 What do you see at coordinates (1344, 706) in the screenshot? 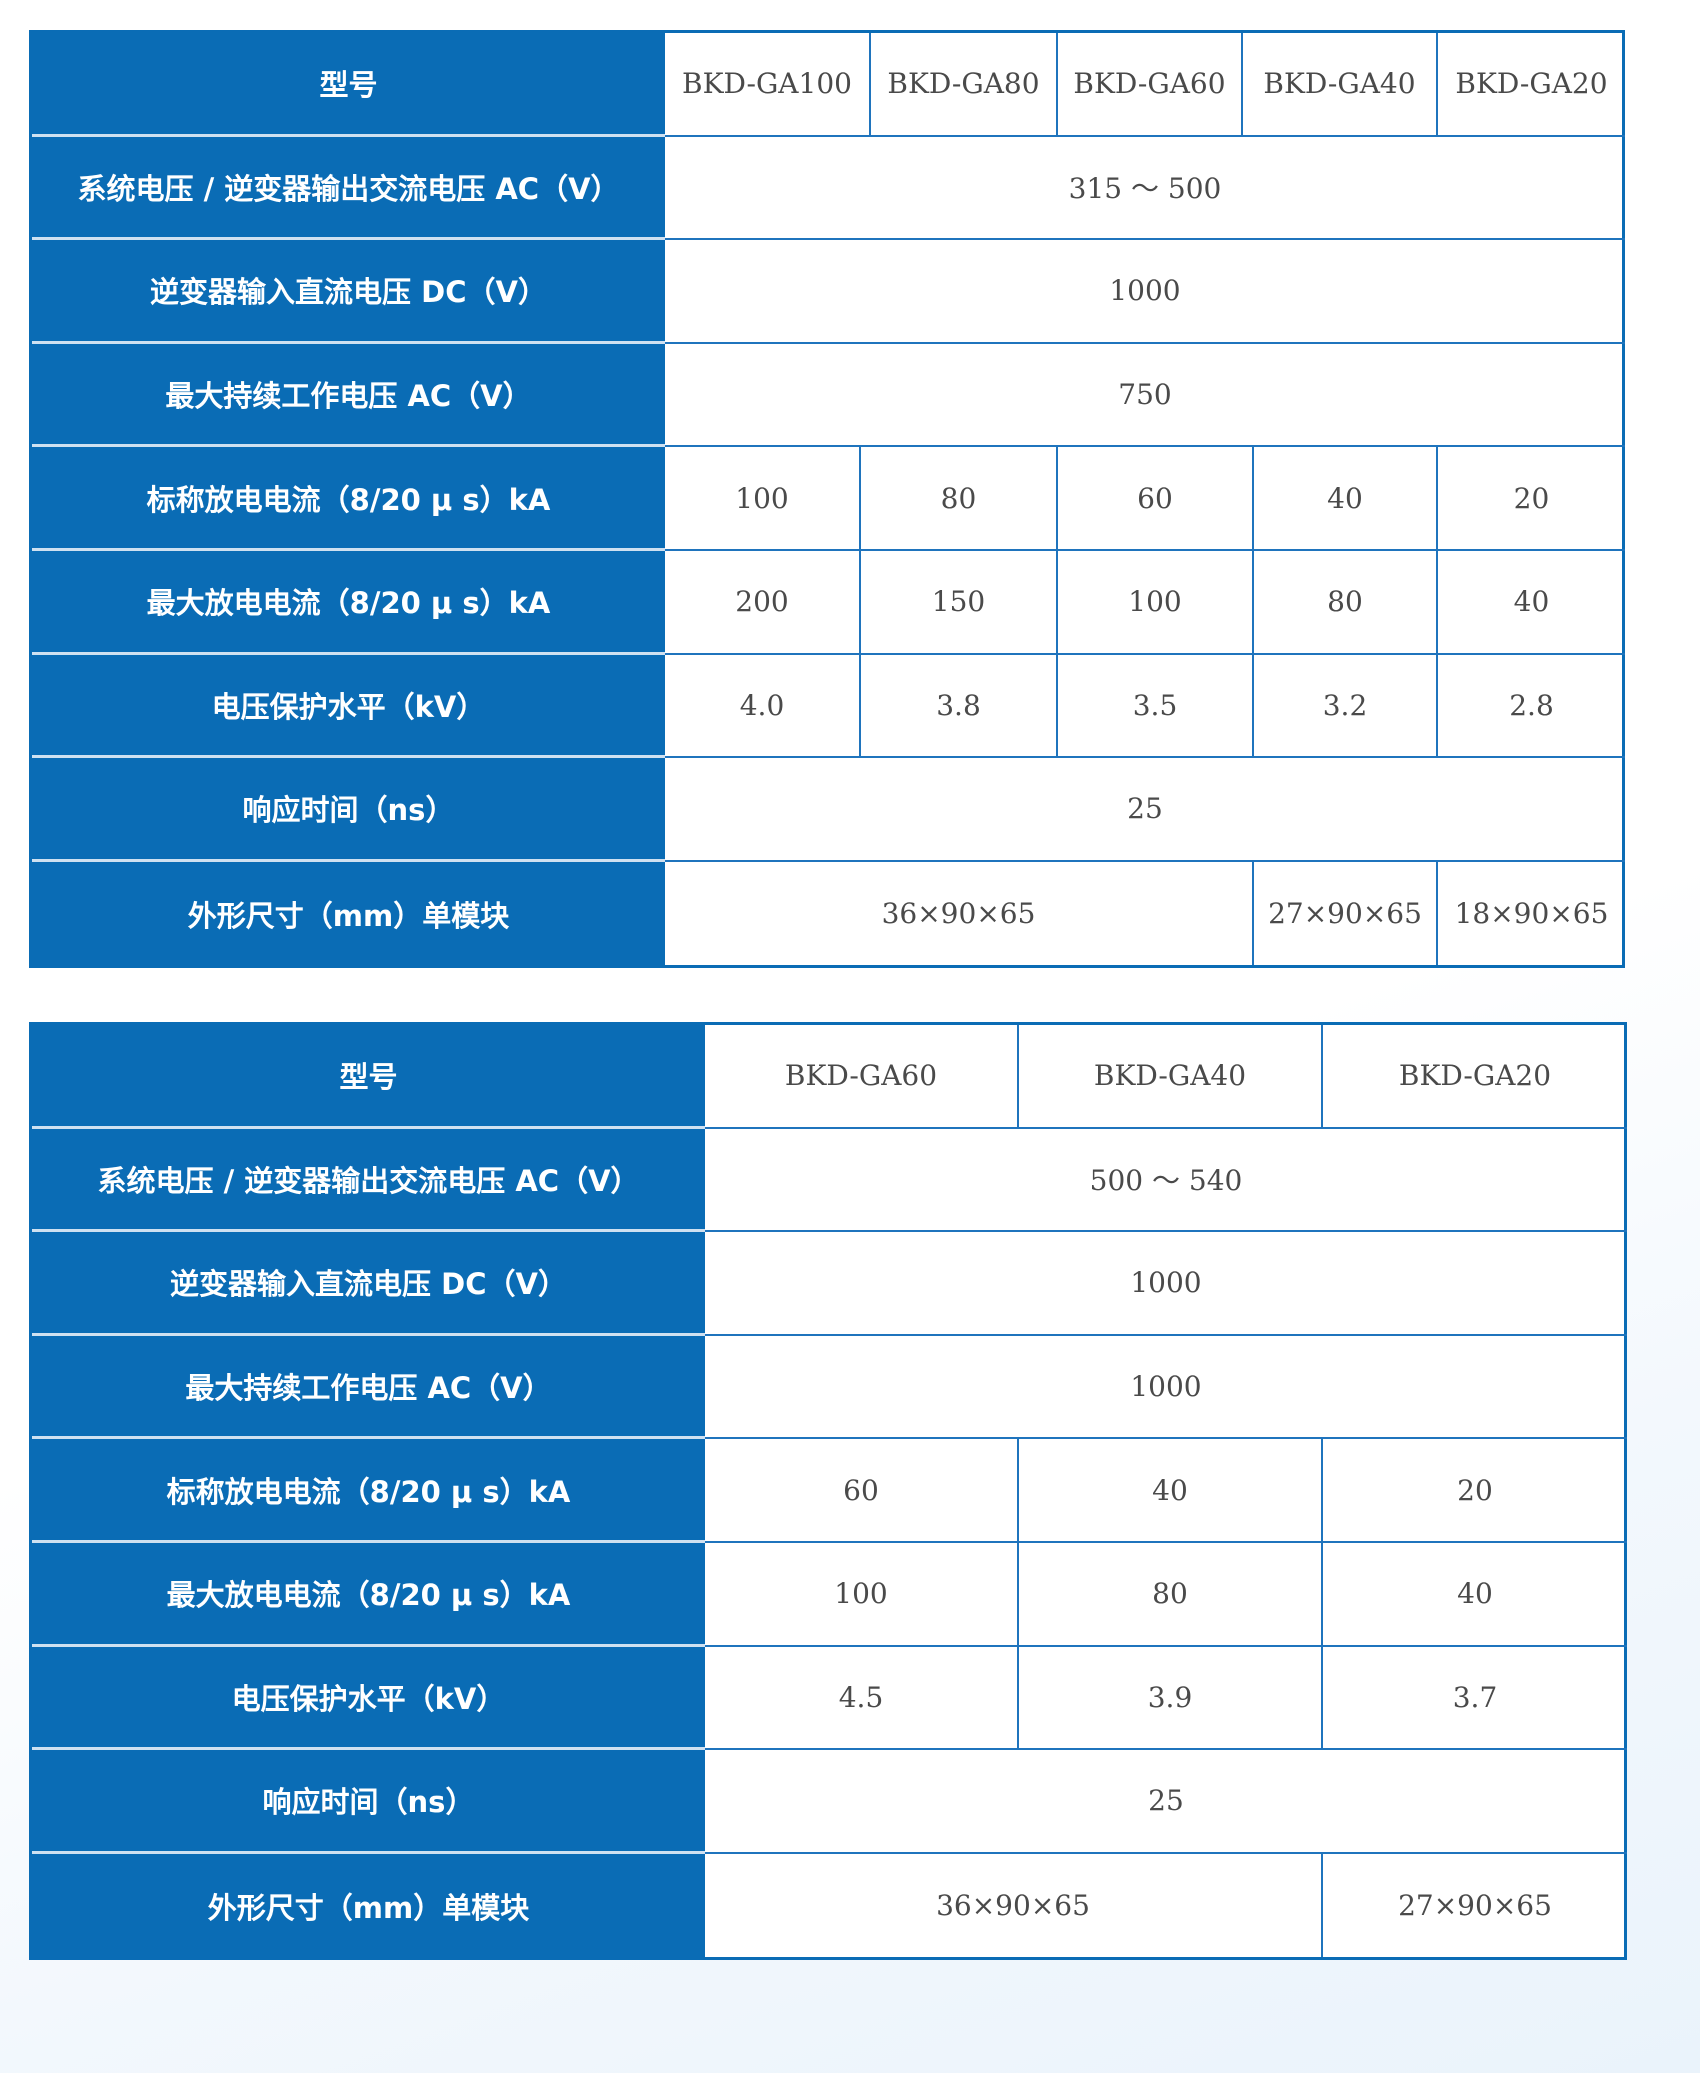
I see `value-cell: 3.2` at bounding box center [1344, 706].